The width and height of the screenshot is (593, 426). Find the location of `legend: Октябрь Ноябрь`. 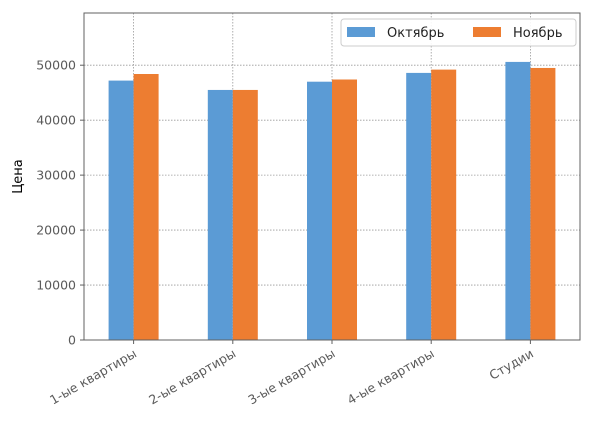

legend: Октябрь Ноябрь is located at coordinates (458, 32).